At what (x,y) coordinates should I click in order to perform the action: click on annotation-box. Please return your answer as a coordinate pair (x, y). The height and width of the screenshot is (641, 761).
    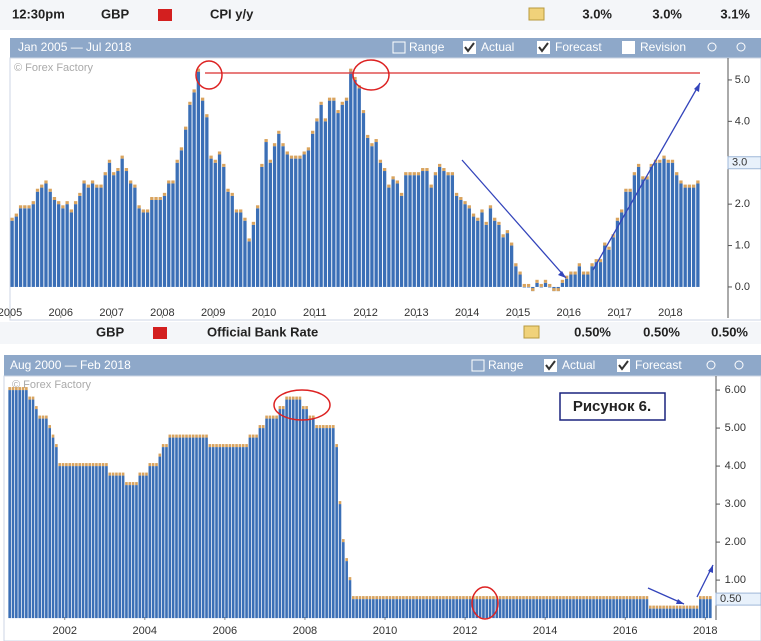
    Looking at the image, I should click on (612, 406).